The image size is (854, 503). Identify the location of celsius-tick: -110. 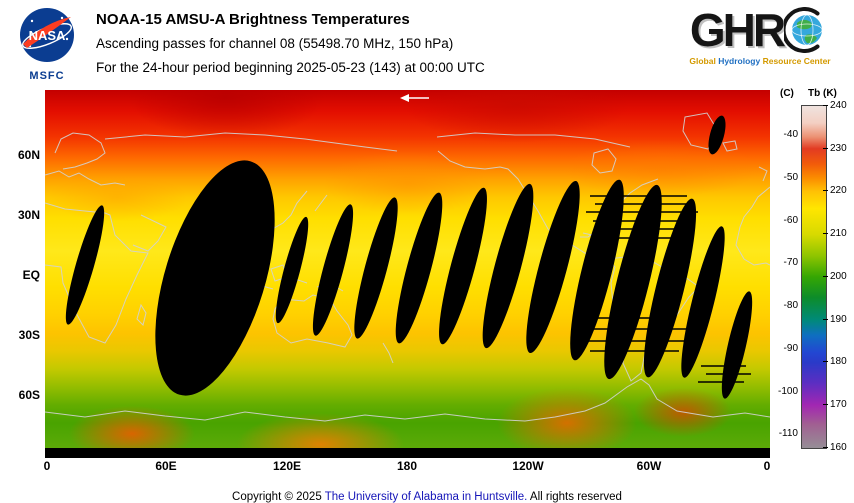
(788, 433).